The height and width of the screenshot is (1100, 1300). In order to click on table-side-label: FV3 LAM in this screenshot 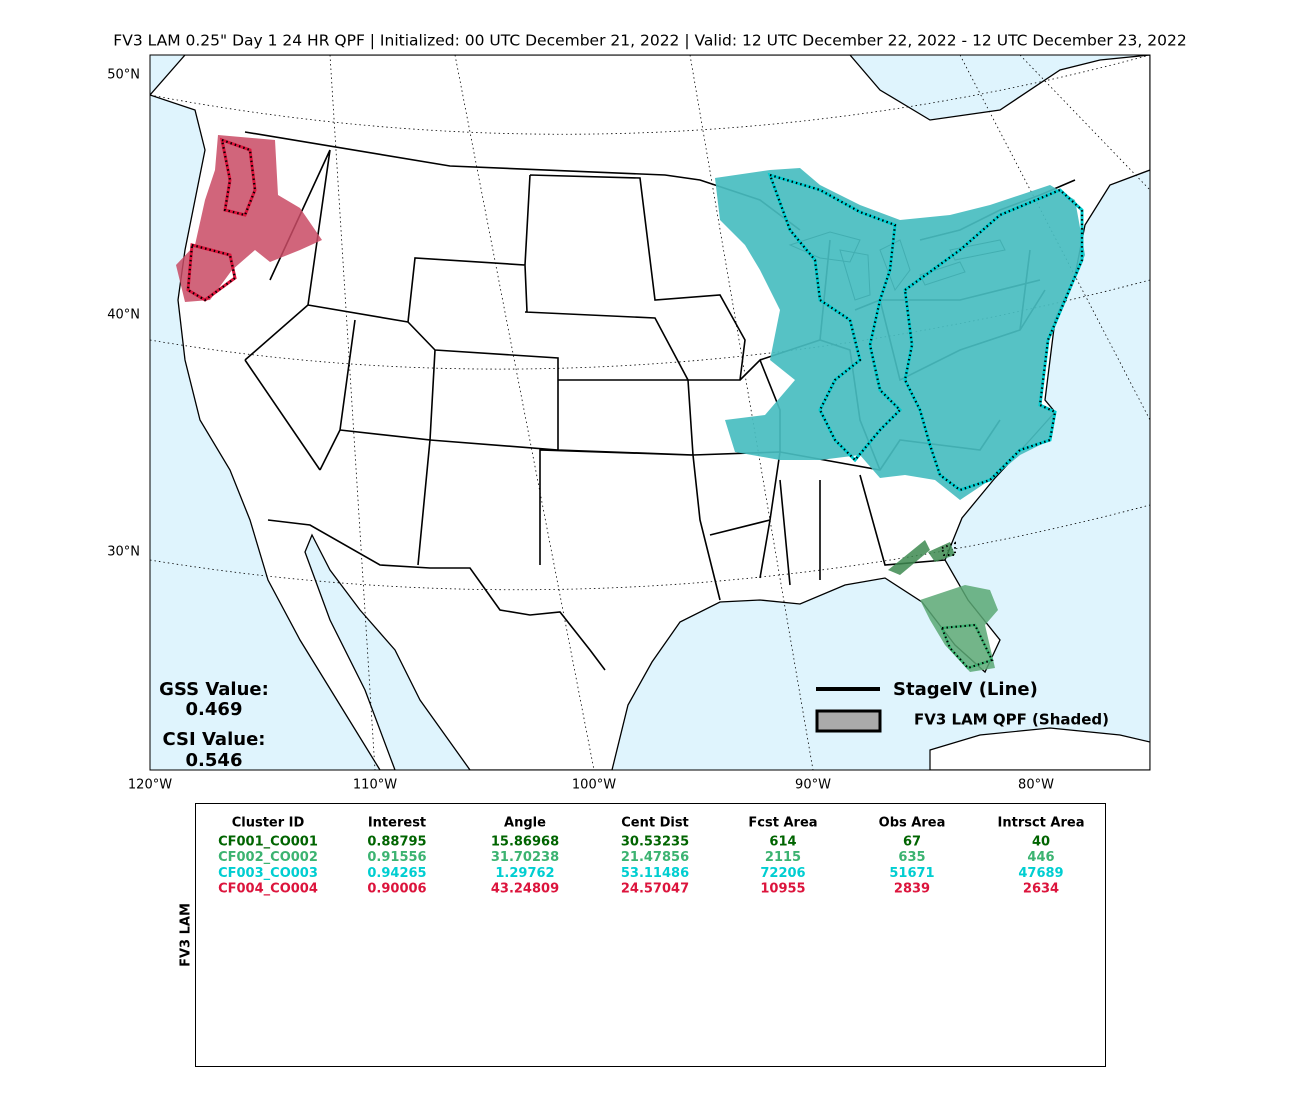, I will do `click(186, 935)`.